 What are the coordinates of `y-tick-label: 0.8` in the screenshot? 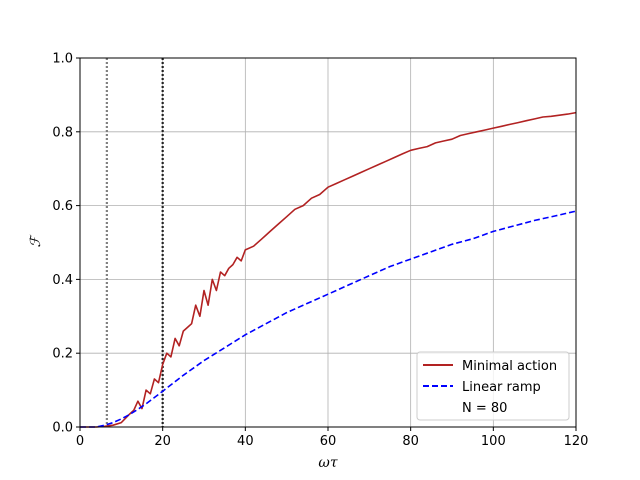 It's located at (62, 132).